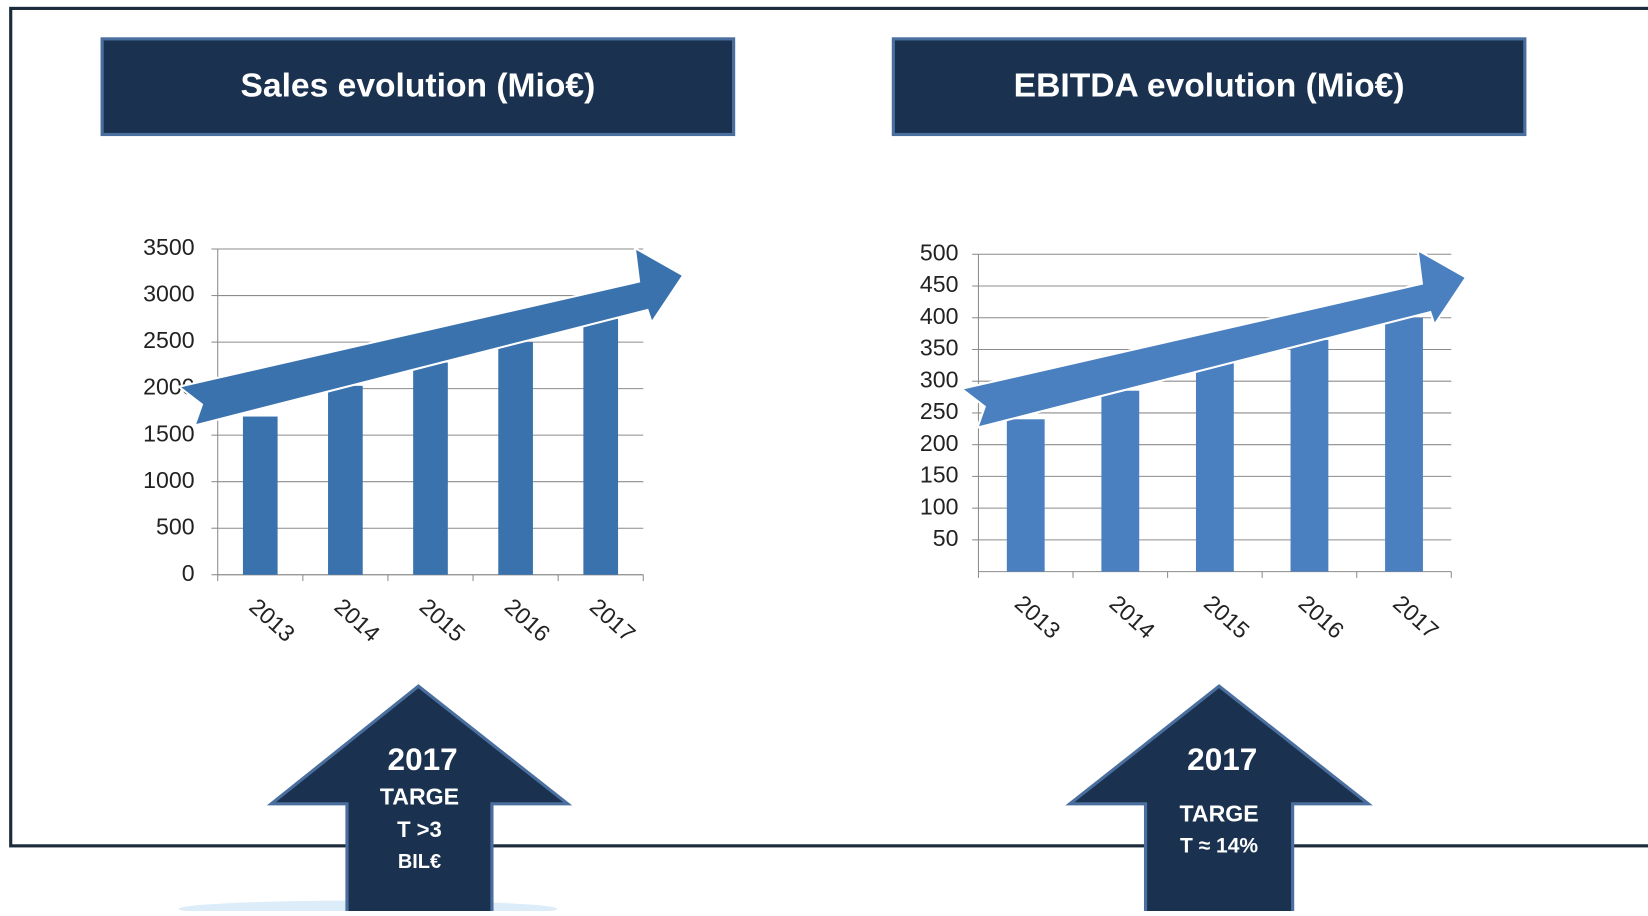 This screenshot has width=1648, height=916. I want to click on y-tick-label: 100, so click(939, 506).